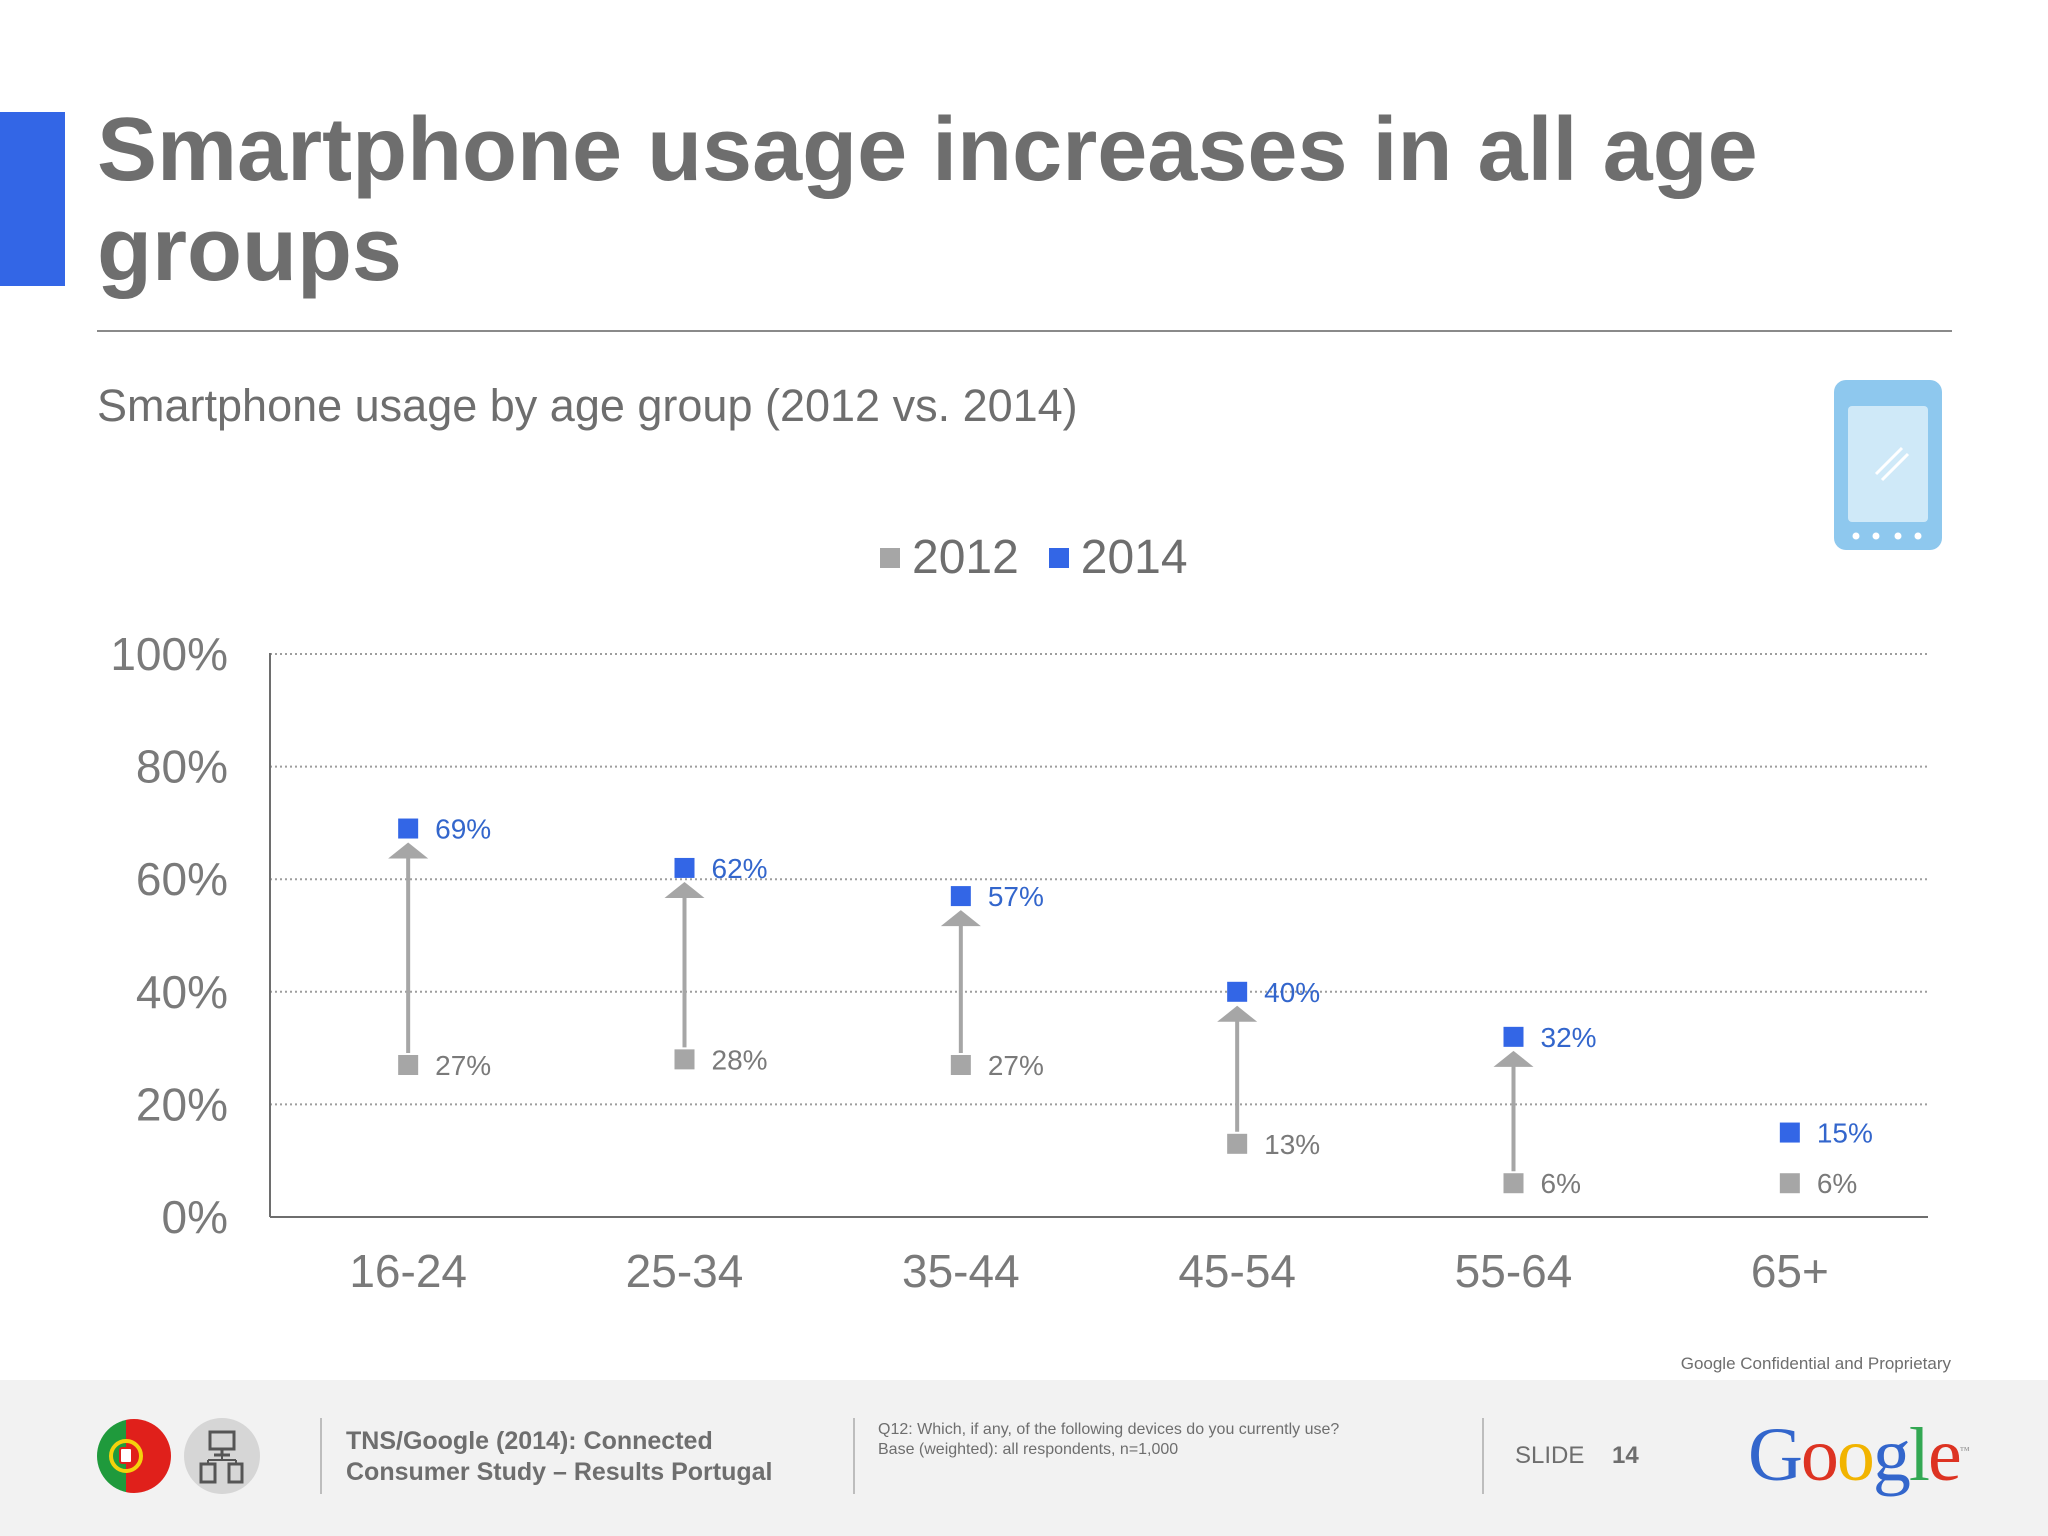  What do you see at coordinates (182, 992) in the screenshot?
I see `y-tick-label: 40%` at bounding box center [182, 992].